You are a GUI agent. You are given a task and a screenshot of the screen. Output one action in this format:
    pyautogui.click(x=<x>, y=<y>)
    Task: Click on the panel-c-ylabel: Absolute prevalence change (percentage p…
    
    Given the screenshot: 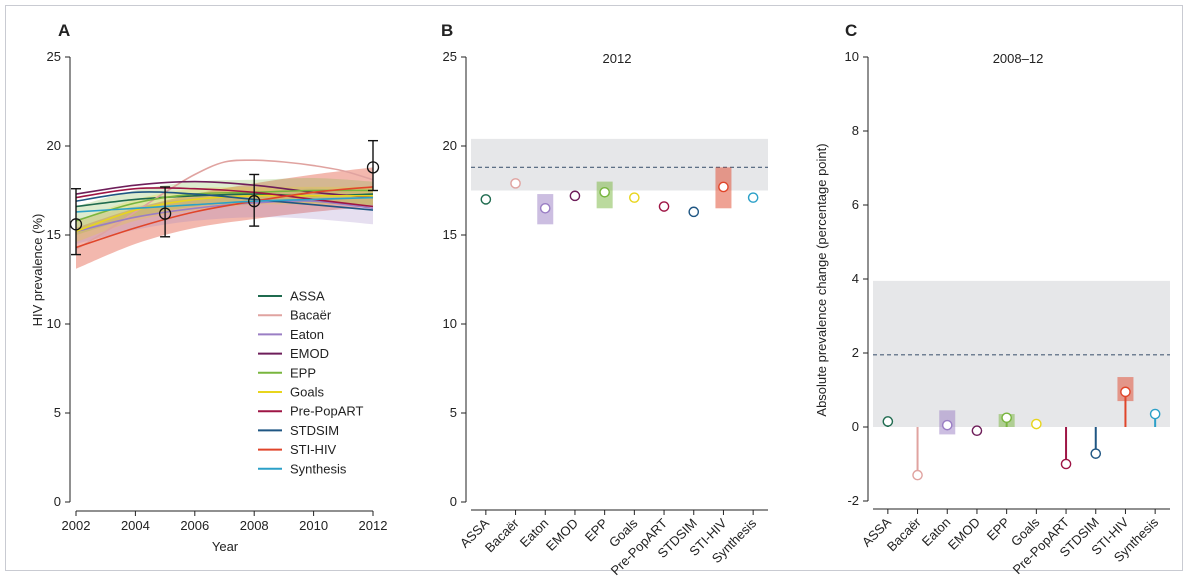 What is the action you would take?
    pyautogui.click(x=821, y=279)
    